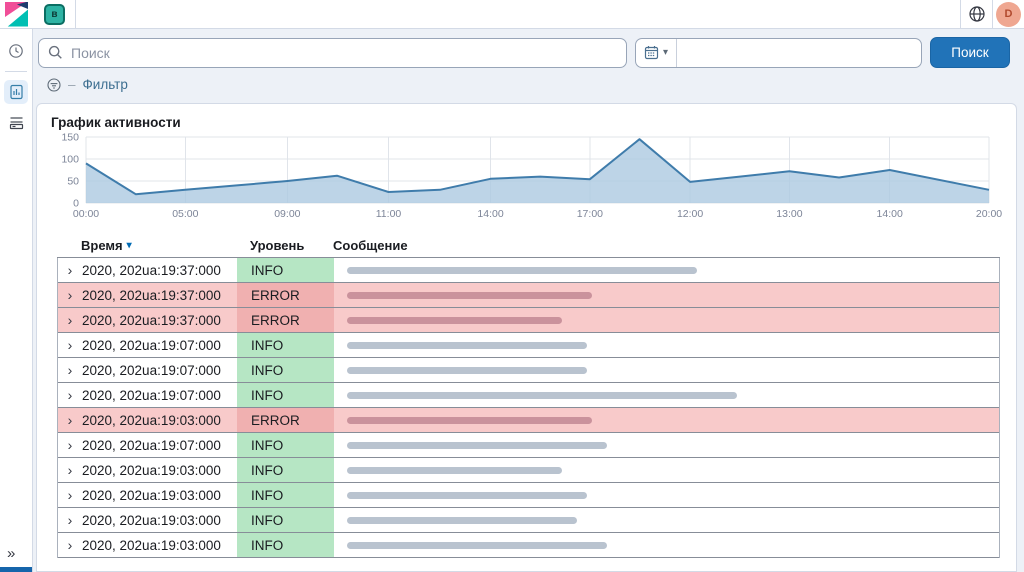  Describe the element at coordinates (1008, 14) in the screenshot. I see `avatar: D` at that location.